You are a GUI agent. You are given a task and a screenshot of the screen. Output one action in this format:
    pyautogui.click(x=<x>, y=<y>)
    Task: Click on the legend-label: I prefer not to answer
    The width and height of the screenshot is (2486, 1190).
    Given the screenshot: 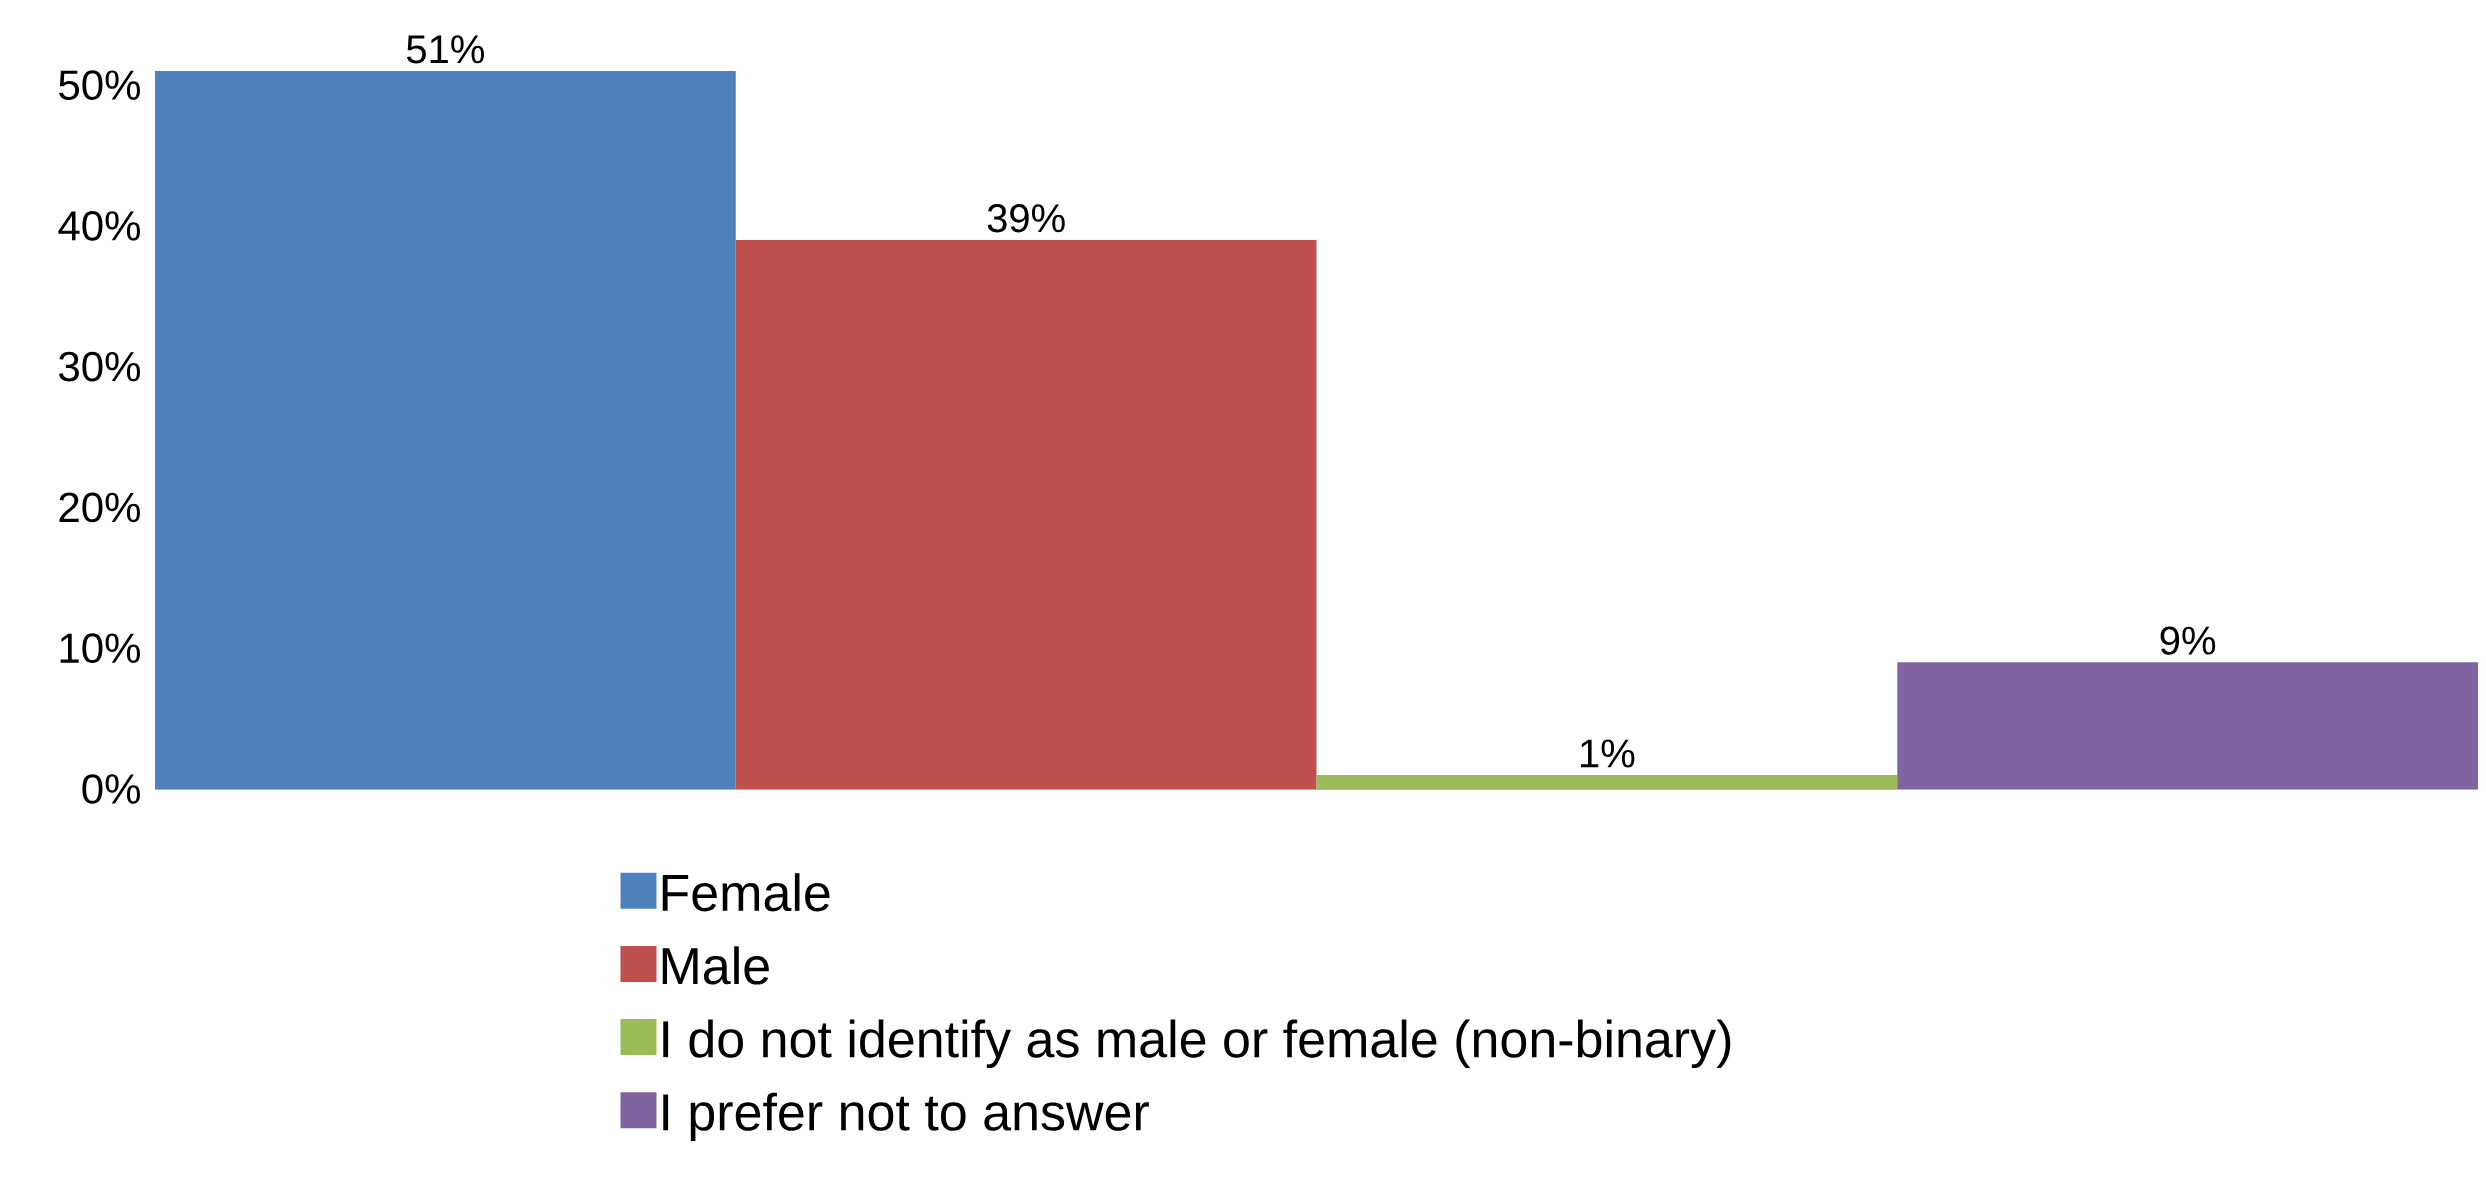 What is the action you would take?
    pyautogui.click(x=906, y=1117)
    